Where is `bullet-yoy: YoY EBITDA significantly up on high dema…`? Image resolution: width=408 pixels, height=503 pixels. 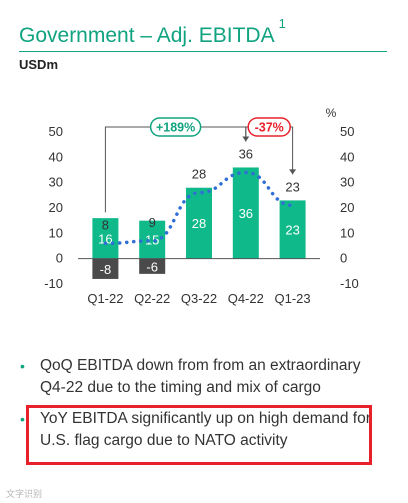
bullet-yoy: YoY EBITDA significantly up on high dema… is located at coordinates (205, 430).